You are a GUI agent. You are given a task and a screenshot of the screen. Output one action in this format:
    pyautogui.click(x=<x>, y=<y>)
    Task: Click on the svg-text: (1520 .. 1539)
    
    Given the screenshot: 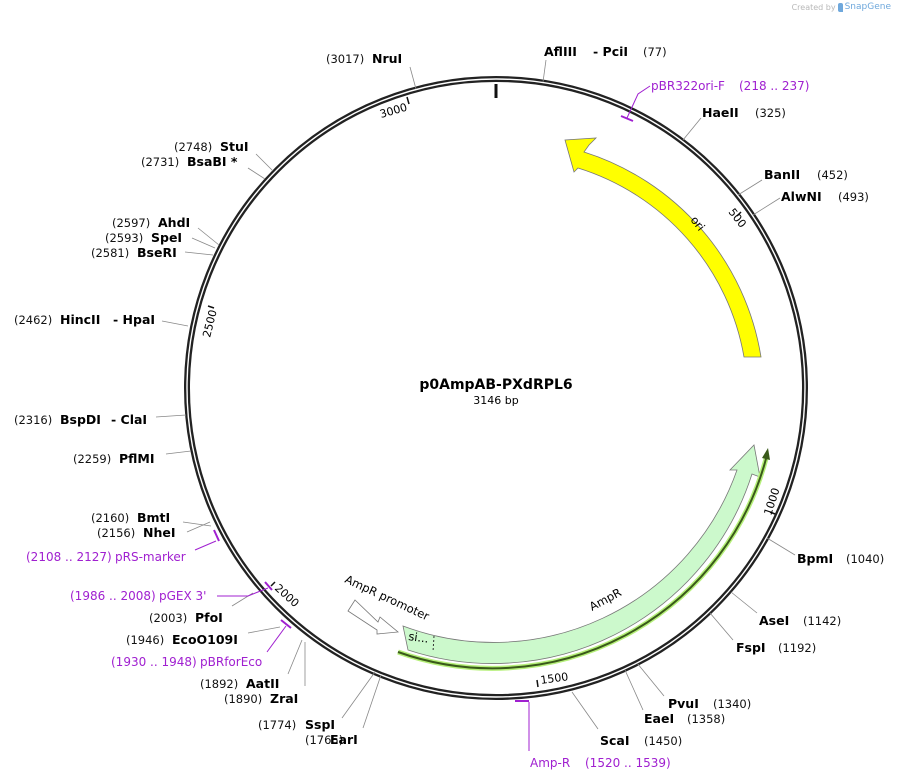 What is the action you would take?
    pyautogui.click(x=628, y=763)
    